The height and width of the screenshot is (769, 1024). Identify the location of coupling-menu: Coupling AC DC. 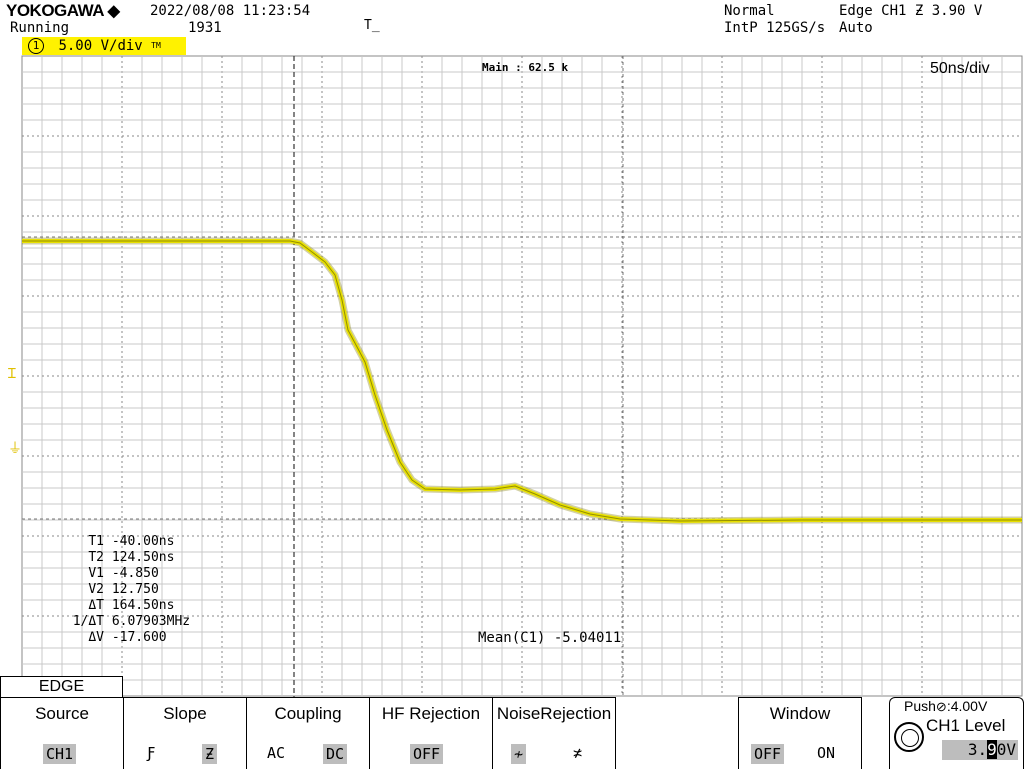
(308, 733).